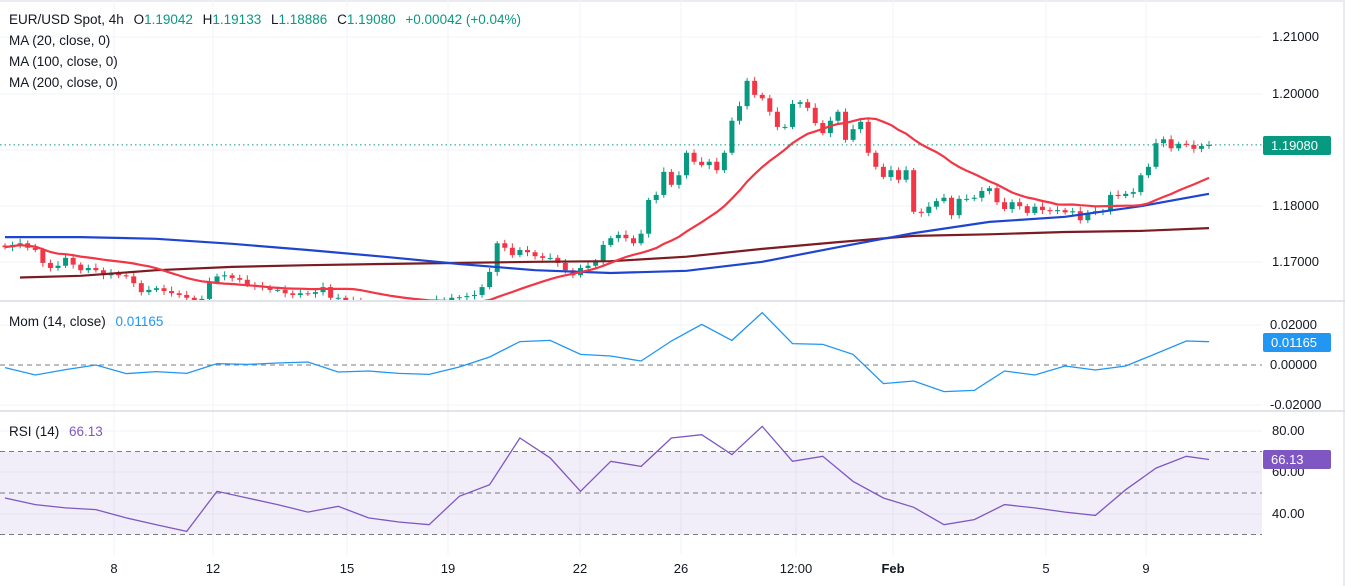 The width and height of the screenshot is (1345, 586). I want to click on rsi-levels, so click(631, 493).